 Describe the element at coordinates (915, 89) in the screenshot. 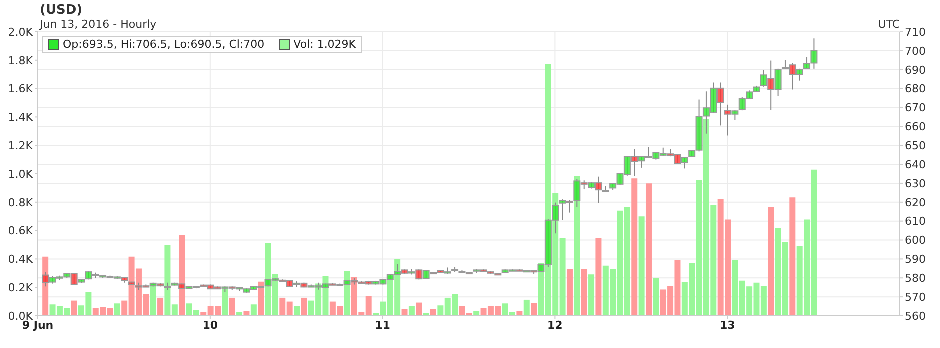

I see `y2-tick-label: 680` at that location.